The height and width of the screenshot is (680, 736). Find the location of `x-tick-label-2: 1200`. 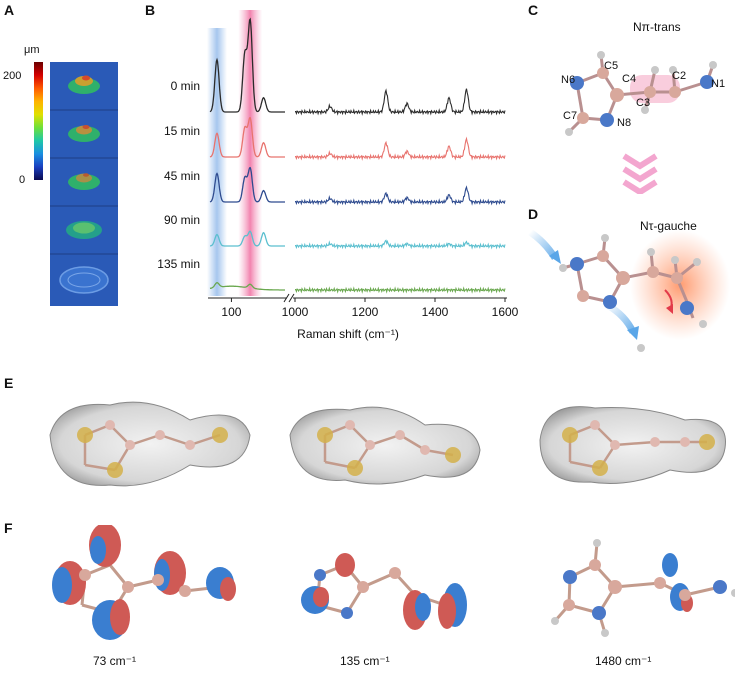

x-tick-label-2: 1200 is located at coordinates (365, 312).